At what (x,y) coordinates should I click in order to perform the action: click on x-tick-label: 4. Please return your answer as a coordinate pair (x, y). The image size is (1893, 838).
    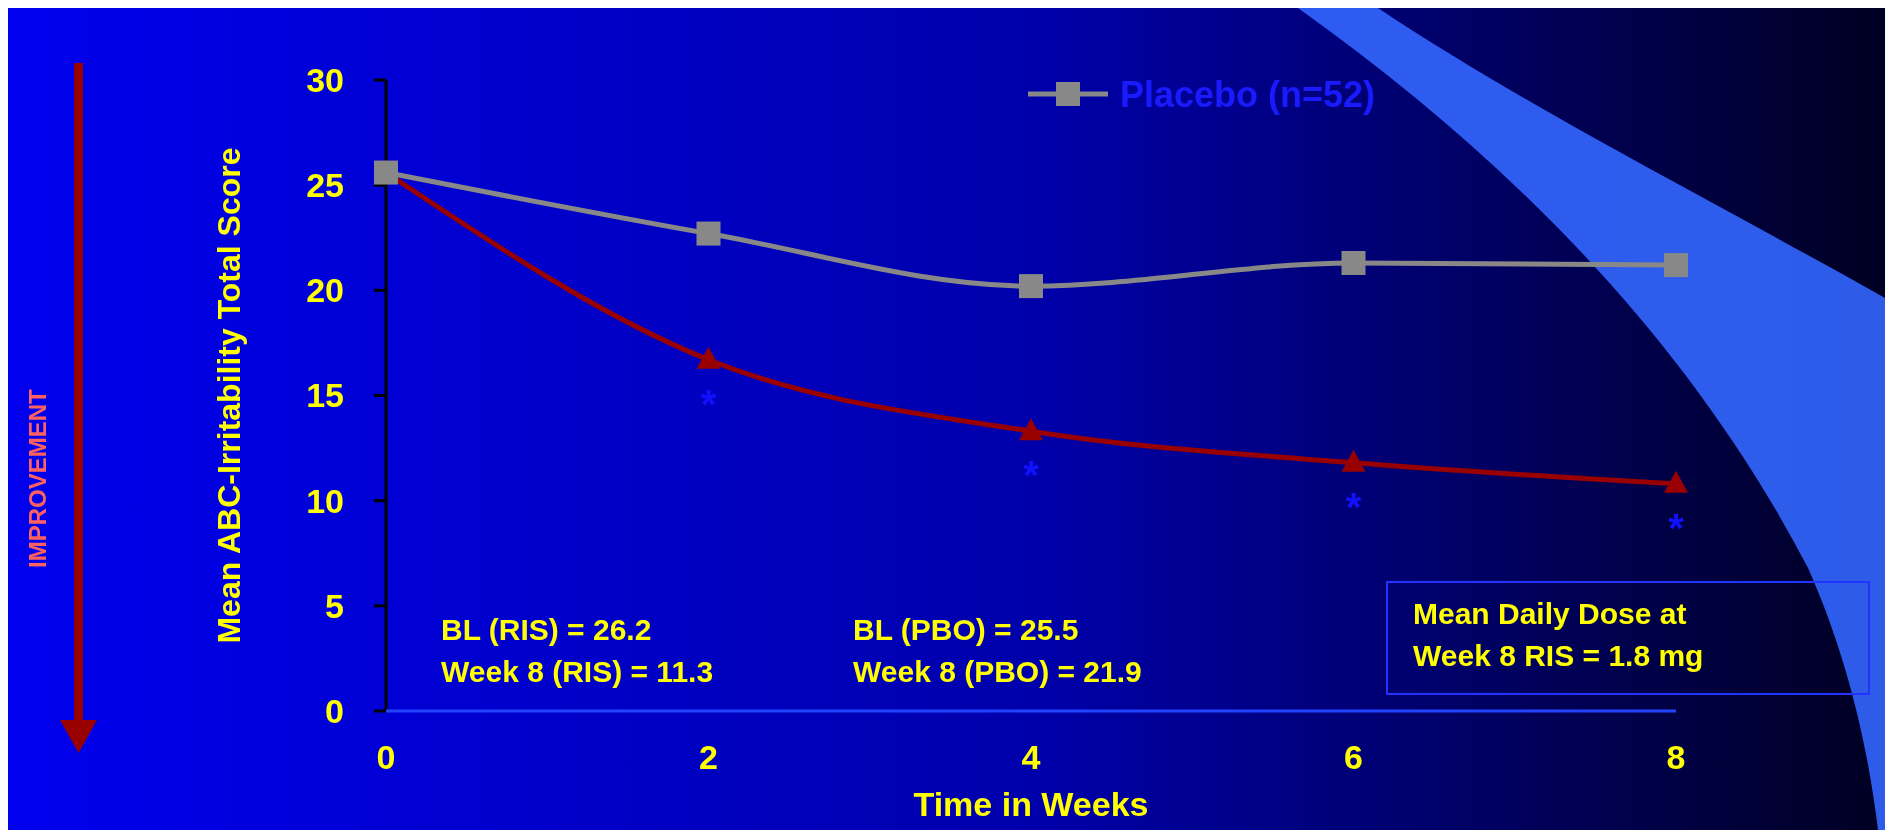
    Looking at the image, I should click on (1031, 757).